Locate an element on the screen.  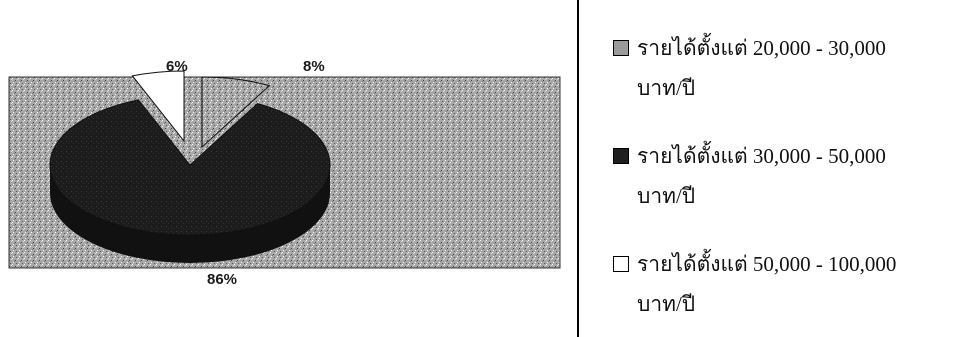
legend-label: รายได้ตั้งแต่ 30,000 - 50,000 is located at coordinates (761, 156).